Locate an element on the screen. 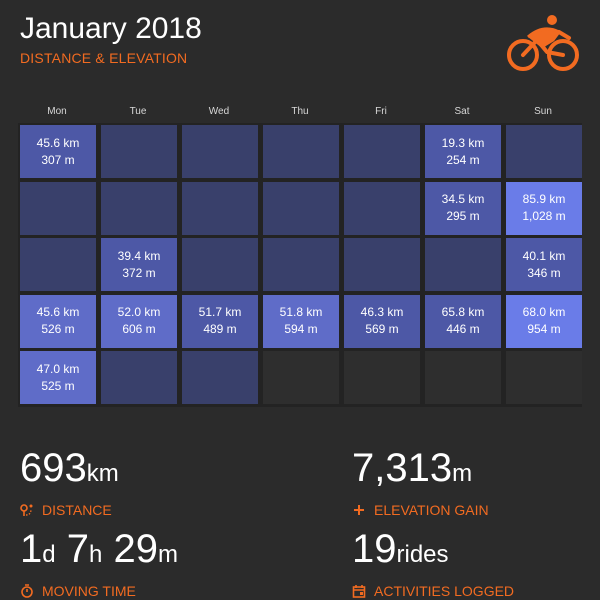 This screenshot has height=600, width=600. route-icon is located at coordinates (26, 510).